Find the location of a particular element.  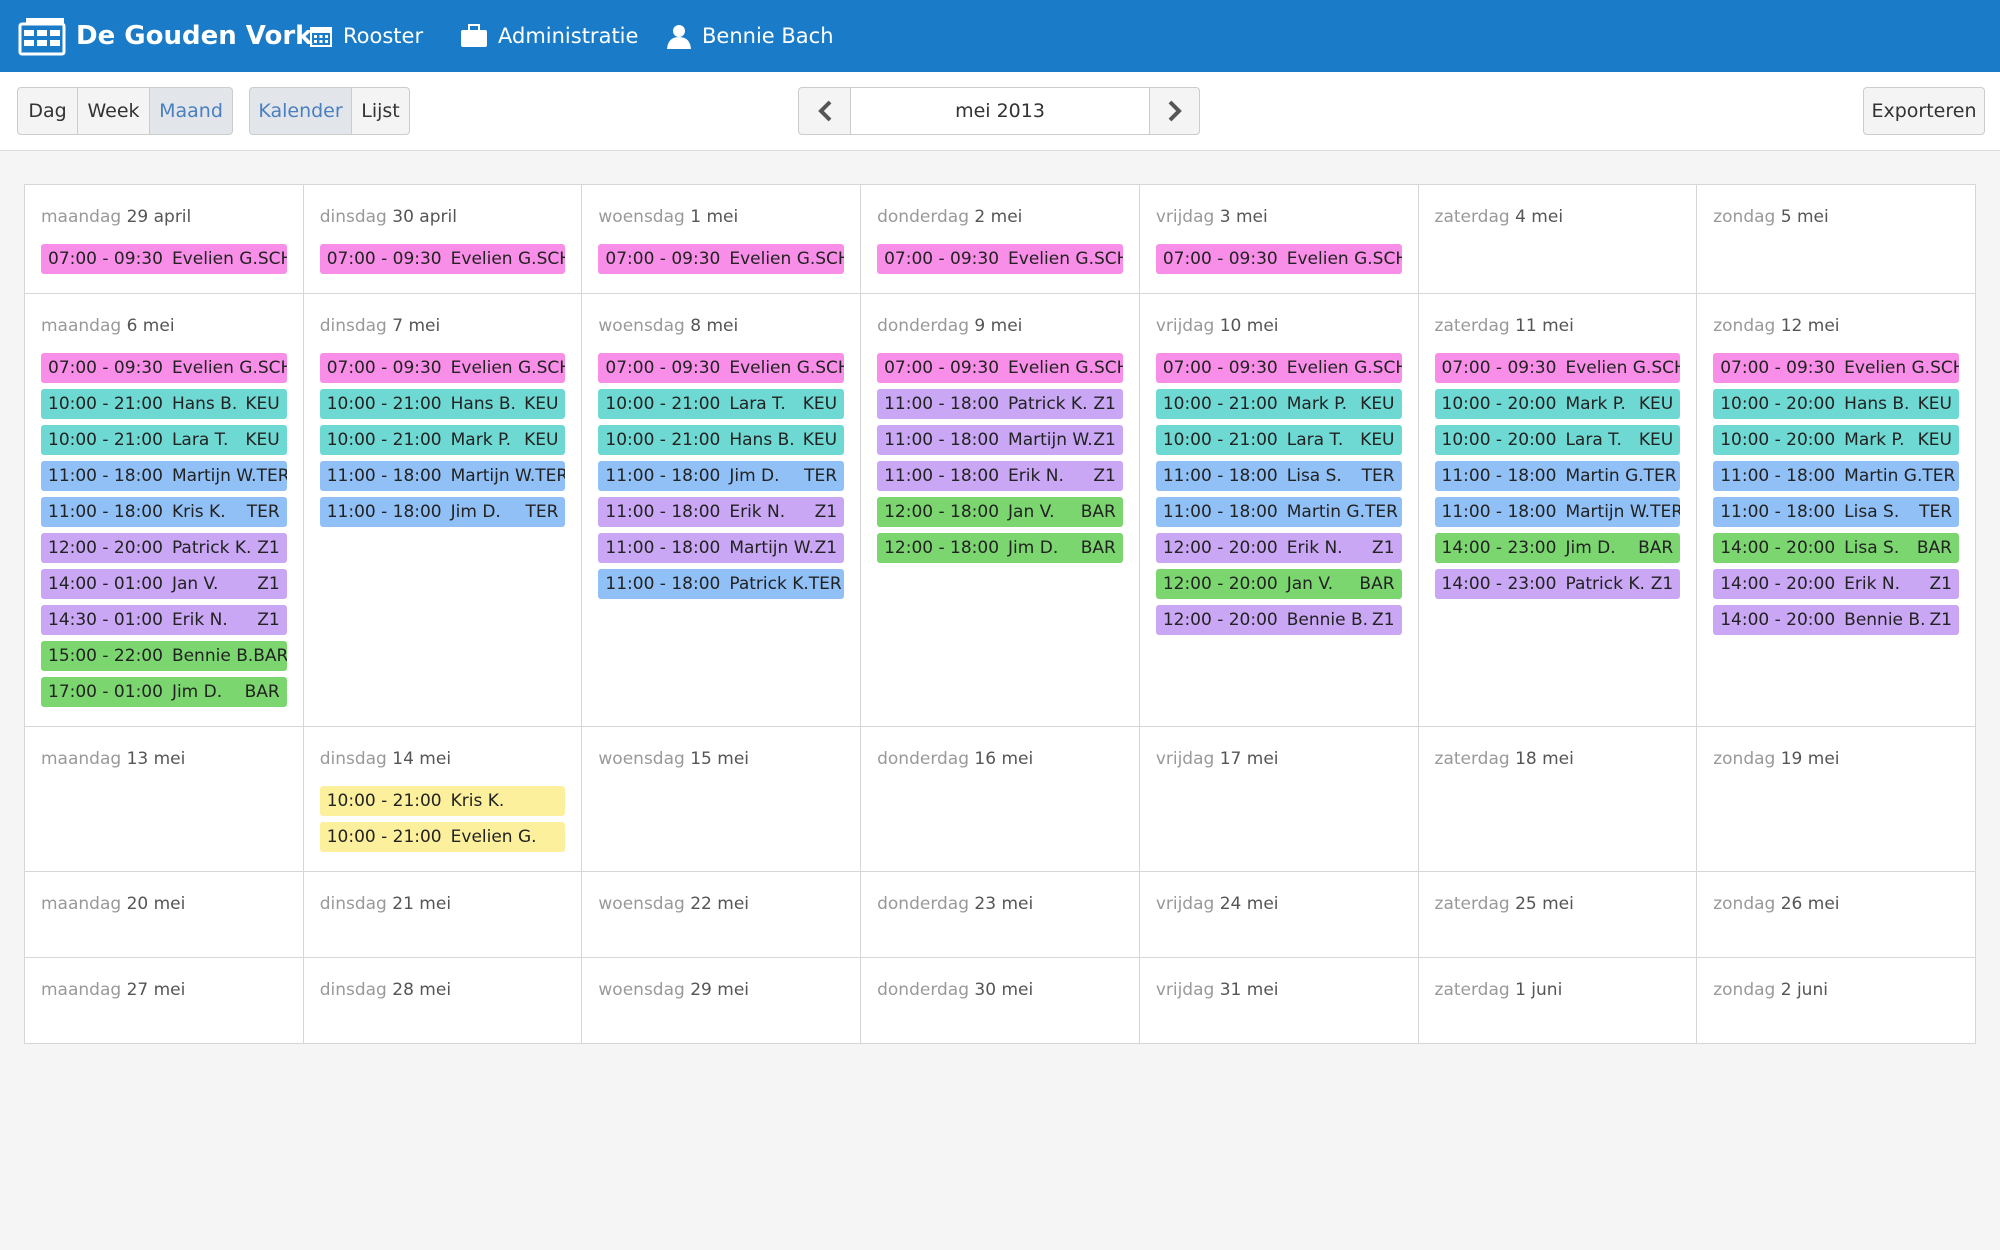

shift-name: Martijn W. is located at coordinates (214, 476).